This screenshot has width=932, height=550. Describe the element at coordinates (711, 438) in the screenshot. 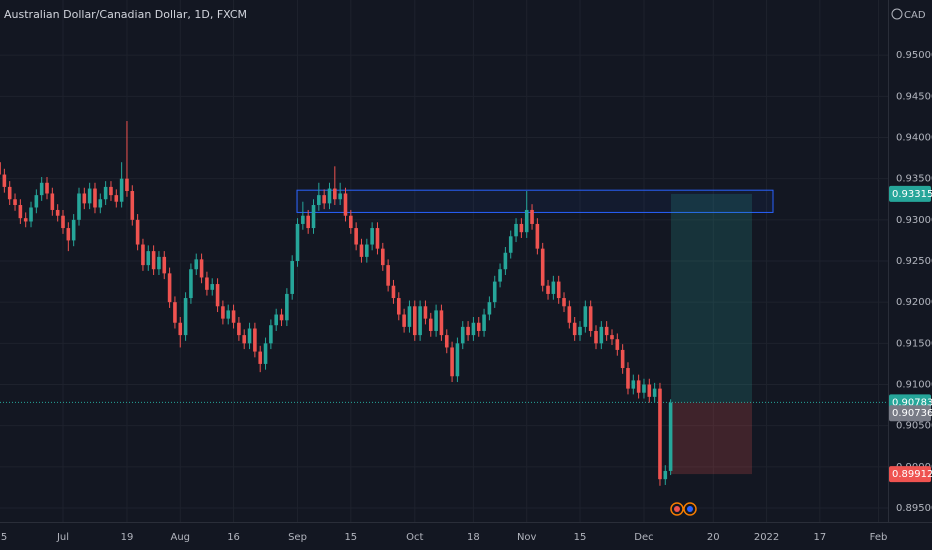

I see `position-stop-zone` at that location.